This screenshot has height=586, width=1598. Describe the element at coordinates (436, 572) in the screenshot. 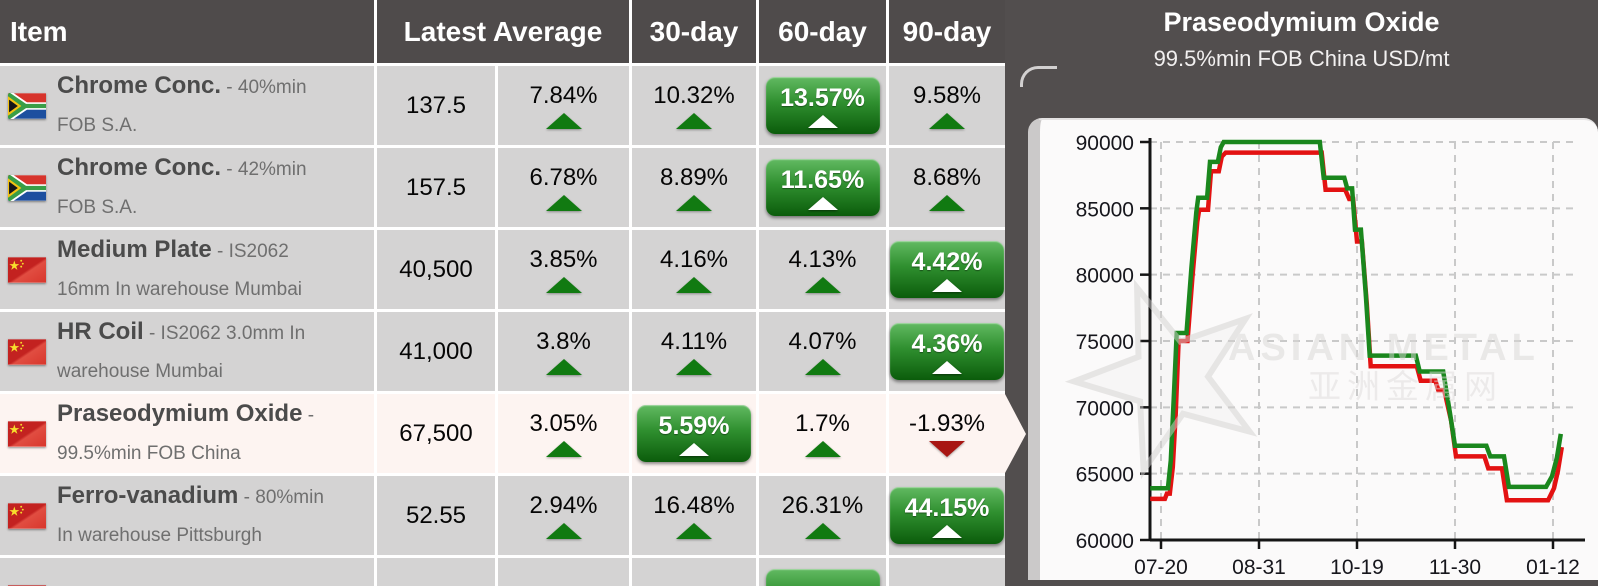

I see `latest-average-value` at that location.